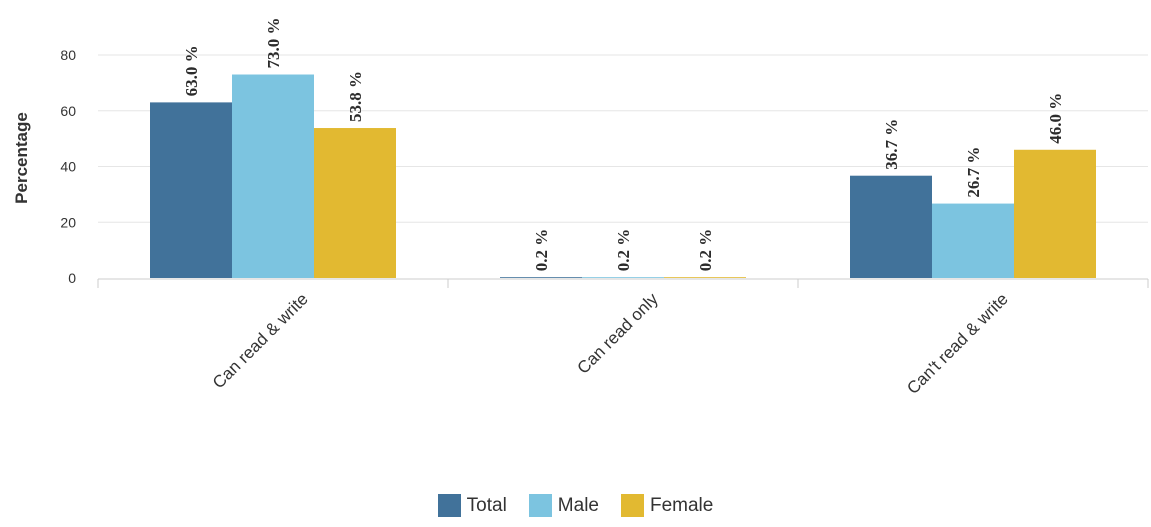  Describe the element at coordinates (68, 111) in the screenshot. I see `y-tick-label: 60` at that location.